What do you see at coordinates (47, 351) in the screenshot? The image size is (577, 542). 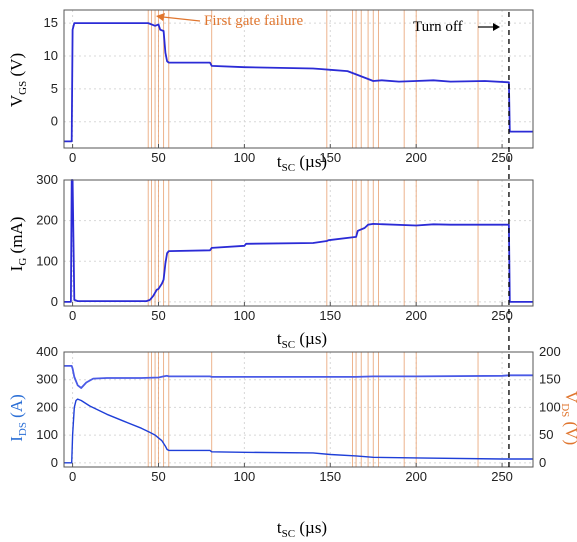 I see `y-tick-label: 400` at bounding box center [47, 351].